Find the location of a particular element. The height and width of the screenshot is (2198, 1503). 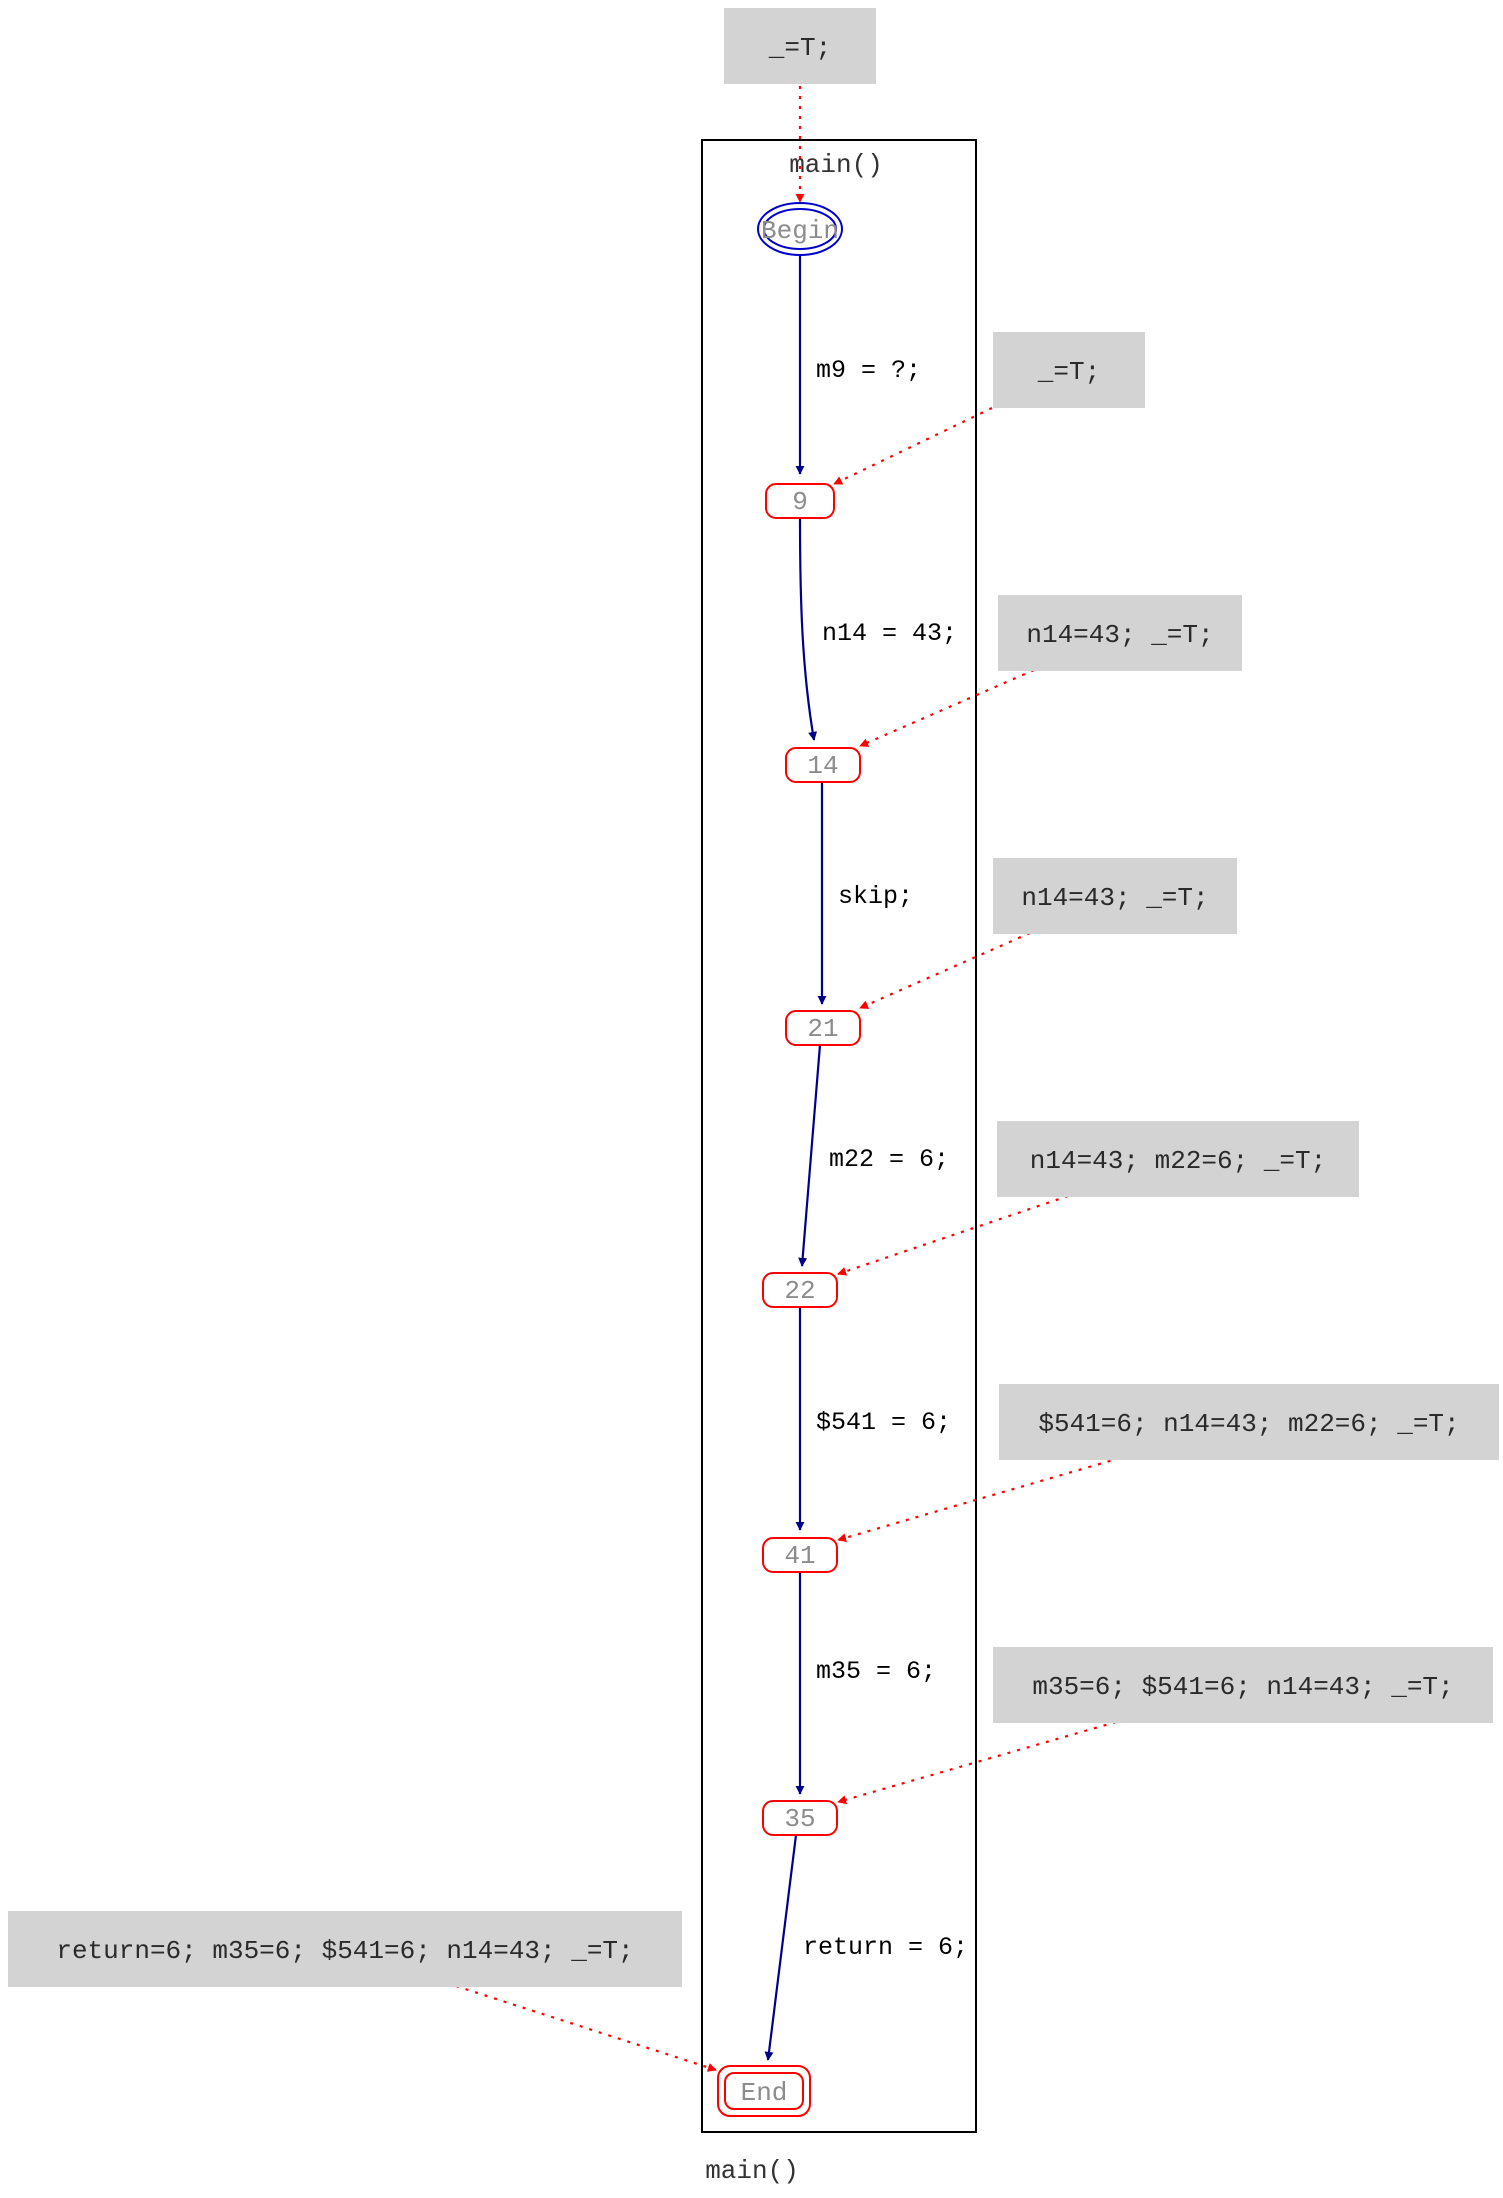

node-begin: Begin is located at coordinates (800, 229).